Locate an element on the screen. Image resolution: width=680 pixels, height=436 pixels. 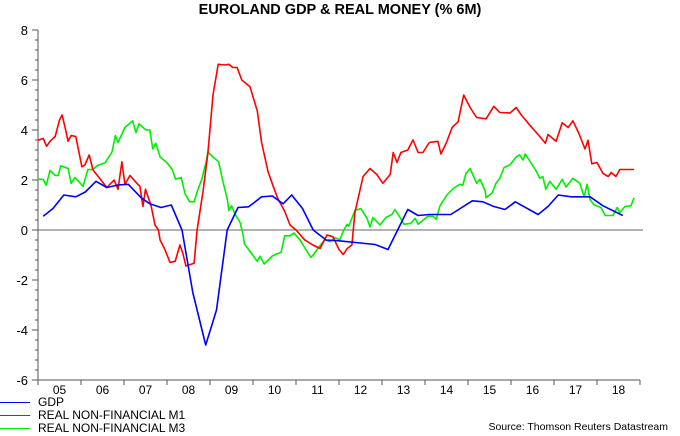
x-tick-label: 12 is located at coordinates (361, 390).